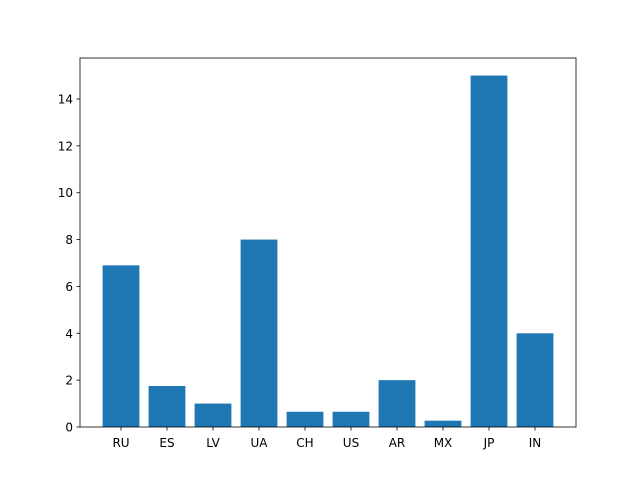 This screenshot has height=480, width=640. What do you see at coordinates (397, 443) in the screenshot?
I see `x-tick-label: AR` at bounding box center [397, 443].